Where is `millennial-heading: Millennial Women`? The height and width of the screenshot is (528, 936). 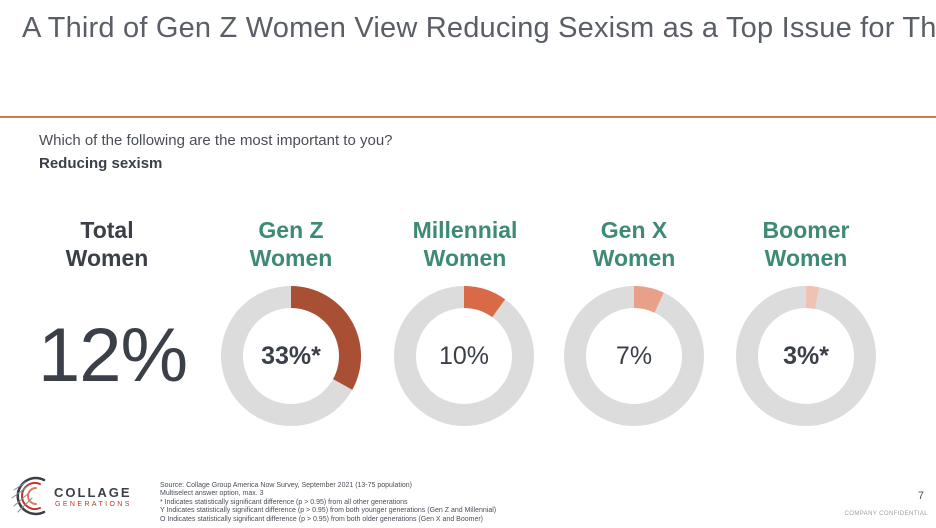
millennial-heading: Millennial Women is located at coordinates (465, 244).